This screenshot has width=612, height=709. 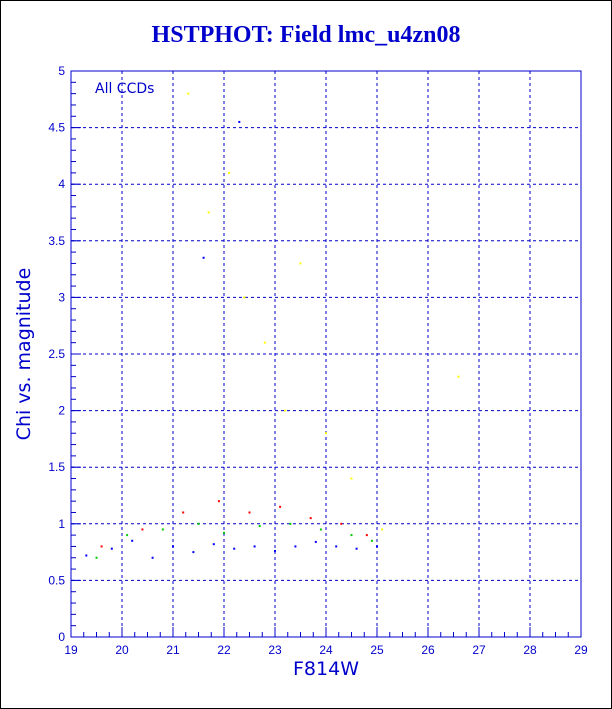 What do you see at coordinates (61, 524) in the screenshot?
I see `y-tick-label: 1` at bounding box center [61, 524].